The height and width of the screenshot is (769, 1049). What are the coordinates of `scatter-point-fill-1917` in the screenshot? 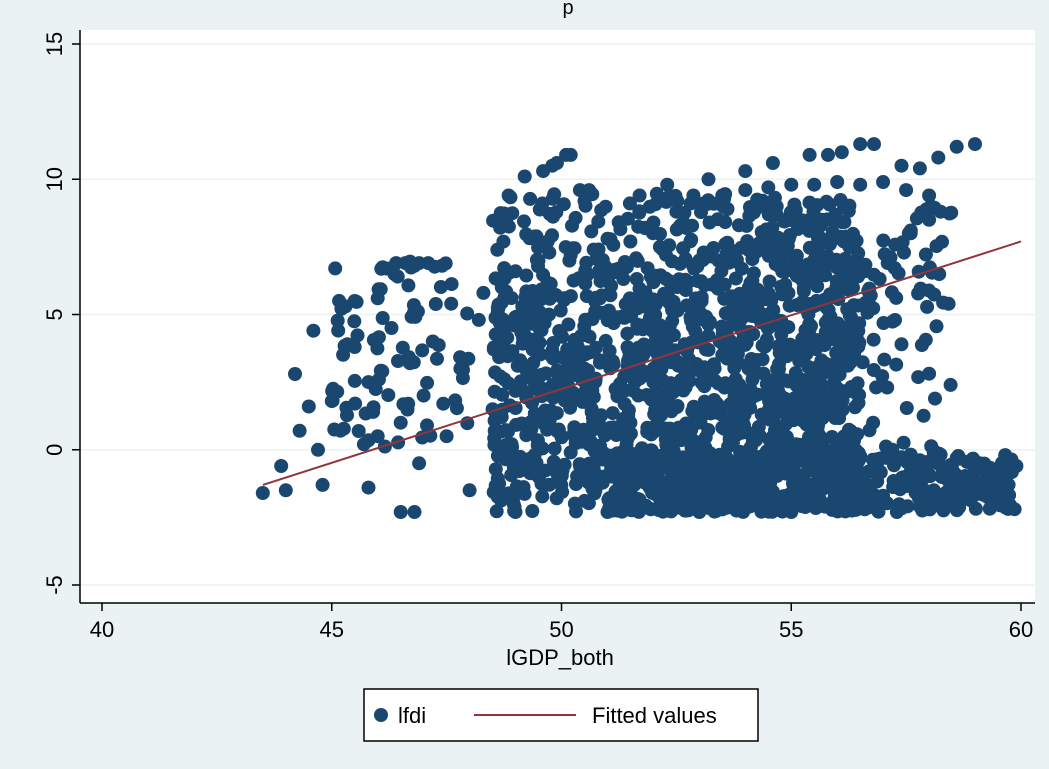 It's located at (924, 475).